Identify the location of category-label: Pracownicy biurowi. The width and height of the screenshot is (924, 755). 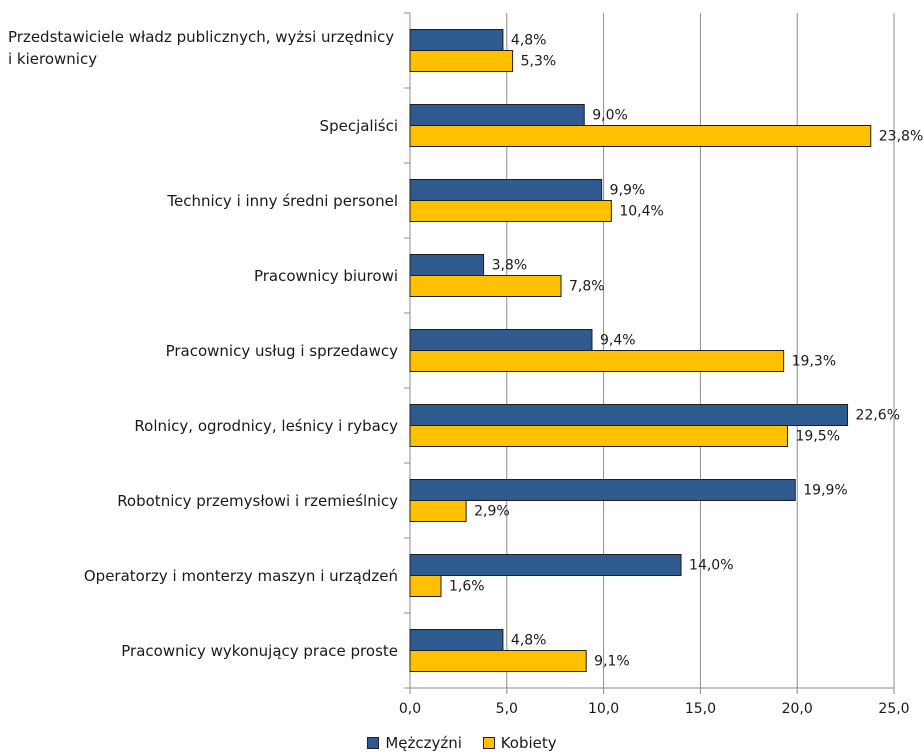
(325, 275).